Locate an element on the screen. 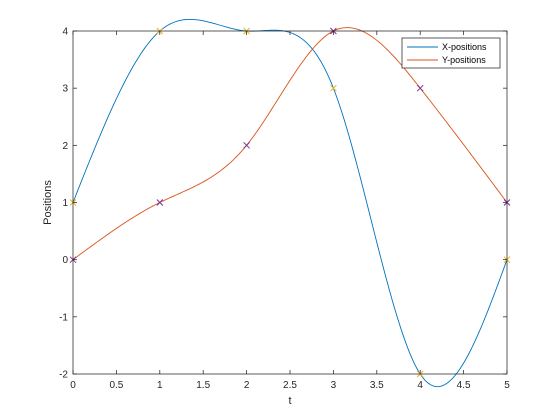 Image resolution: width=560 pixels, height=420 pixels. y-tick-label: -1 is located at coordinates (63, 317).